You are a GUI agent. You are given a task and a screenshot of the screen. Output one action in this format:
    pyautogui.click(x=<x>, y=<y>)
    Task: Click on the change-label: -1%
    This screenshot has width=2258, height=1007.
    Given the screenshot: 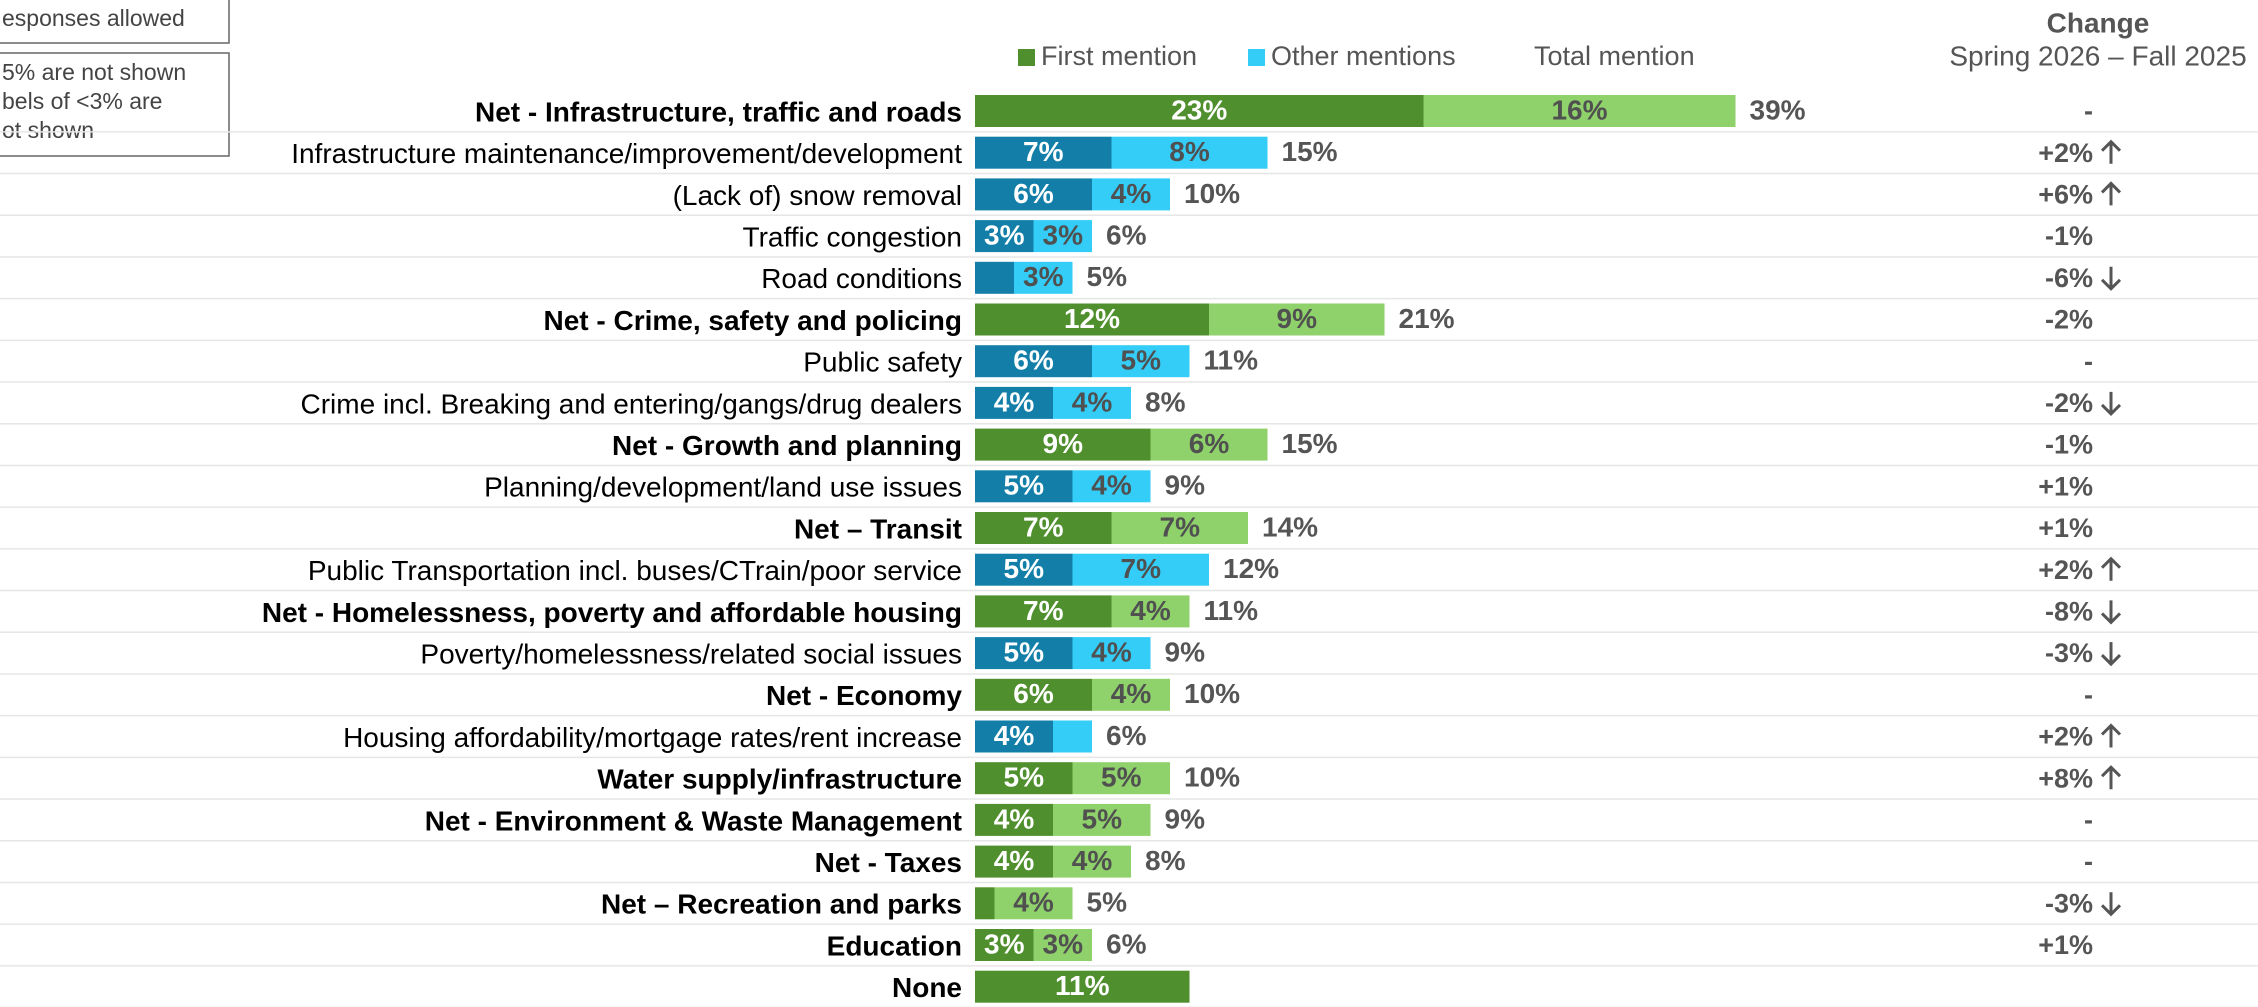 What is the action you would take?
    pyautogui.click(x=2069, y=445)
    